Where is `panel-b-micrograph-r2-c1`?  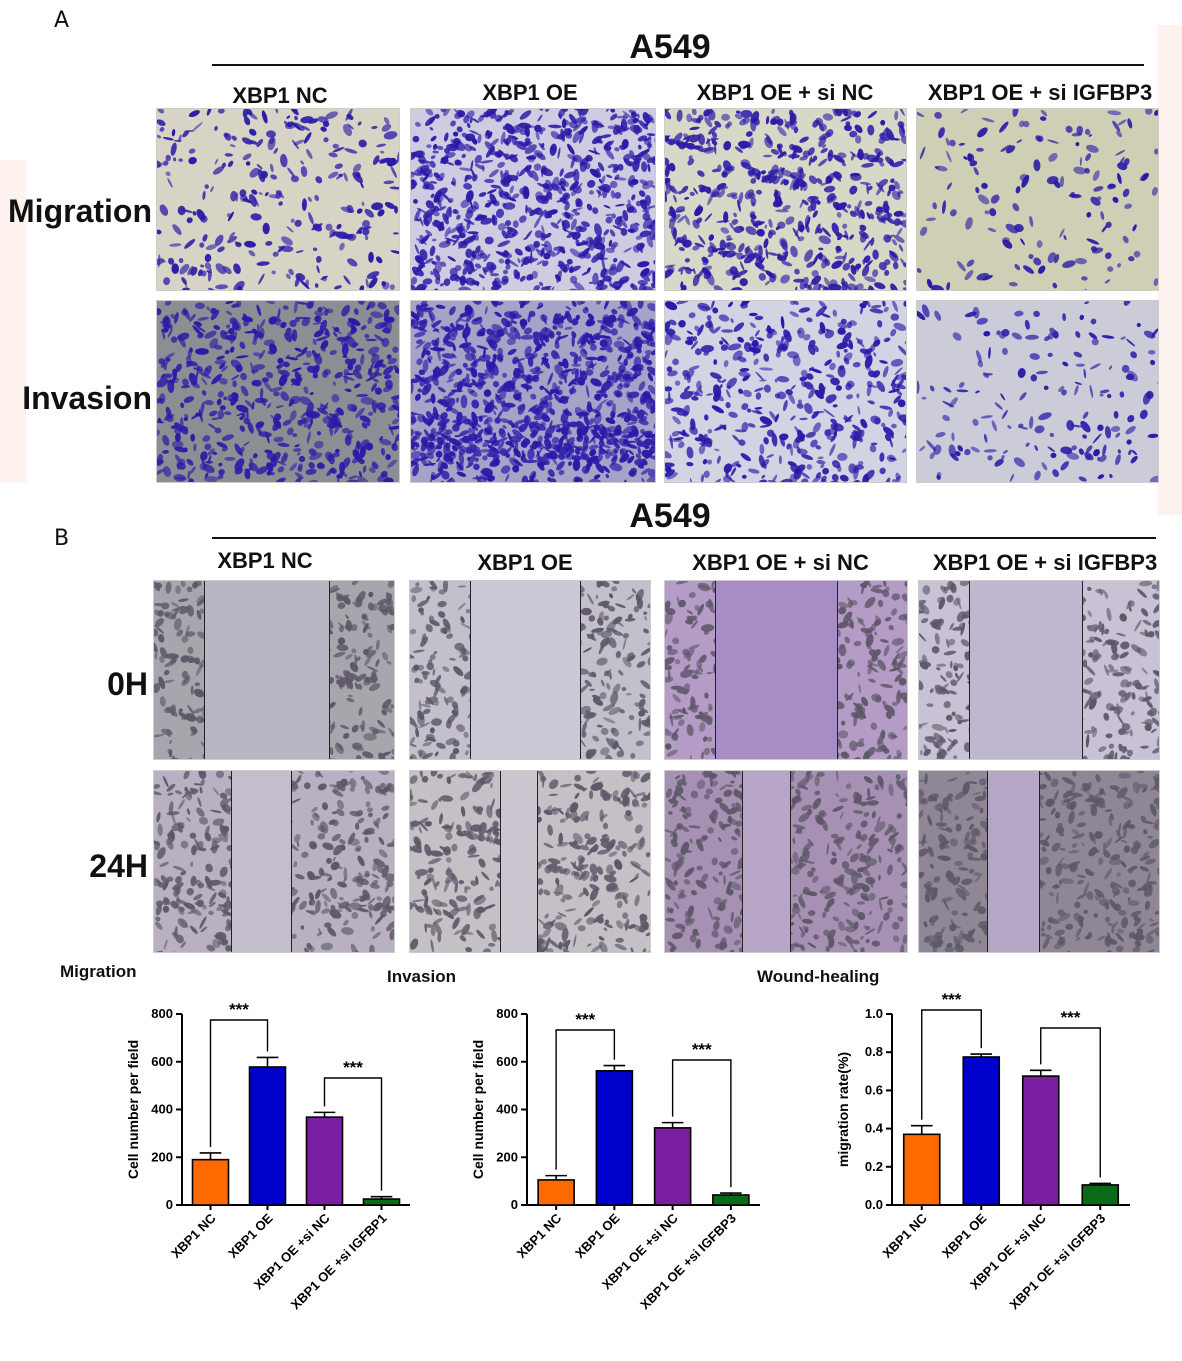
panel-b-micrograph-r2-c1 is located at coordinates (274, 861).